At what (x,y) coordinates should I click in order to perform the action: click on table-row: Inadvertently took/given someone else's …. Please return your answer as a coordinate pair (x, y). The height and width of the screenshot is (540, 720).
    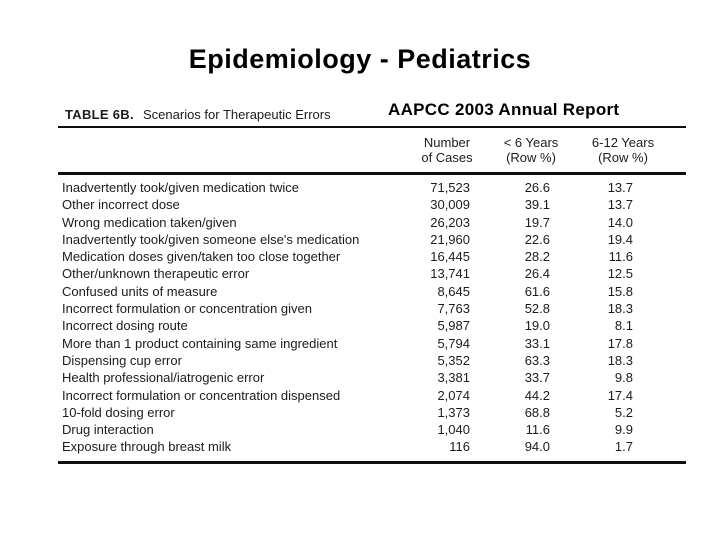
    Looking at the image, I should click on (372, 239).